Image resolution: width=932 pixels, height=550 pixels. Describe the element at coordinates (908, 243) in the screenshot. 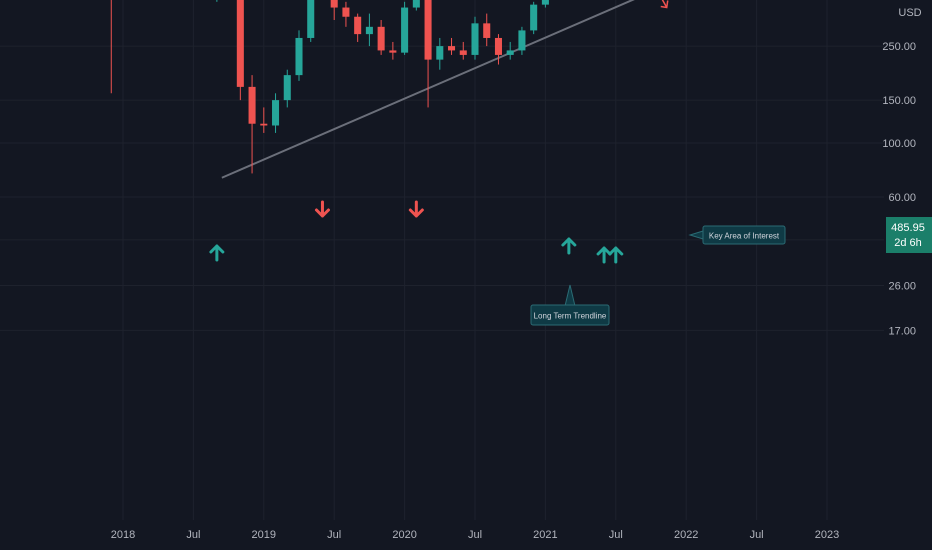

I see `countdown: 2d 6h` at that location.